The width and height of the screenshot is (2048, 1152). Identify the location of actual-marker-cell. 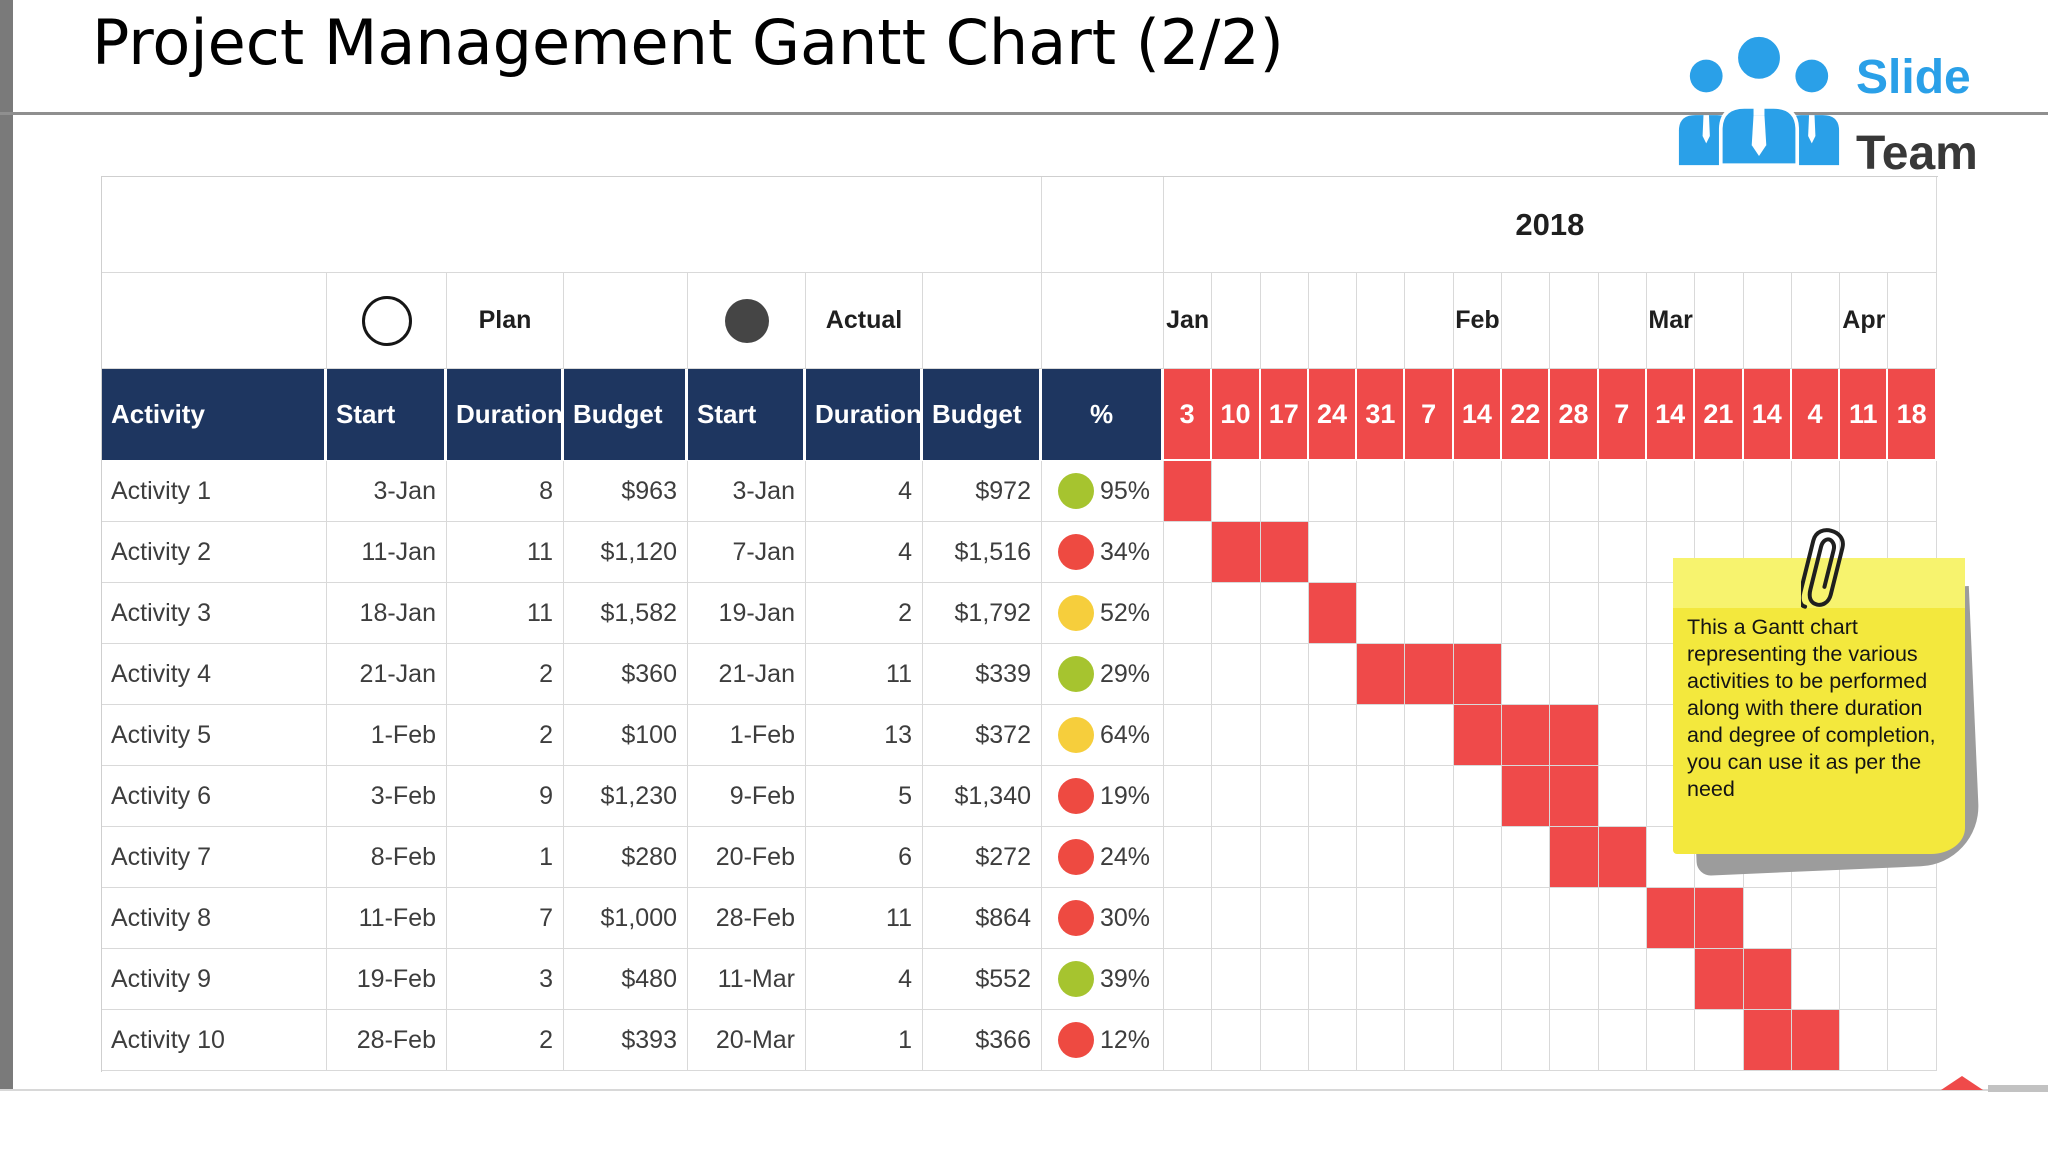
(747, 321).